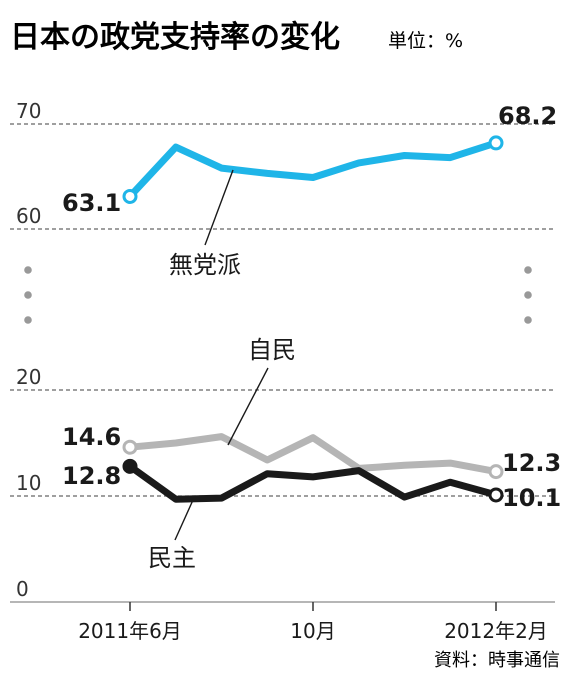 The image size is (570, 679). I want to click on series-label-自民: 自民, so click(272, 350).